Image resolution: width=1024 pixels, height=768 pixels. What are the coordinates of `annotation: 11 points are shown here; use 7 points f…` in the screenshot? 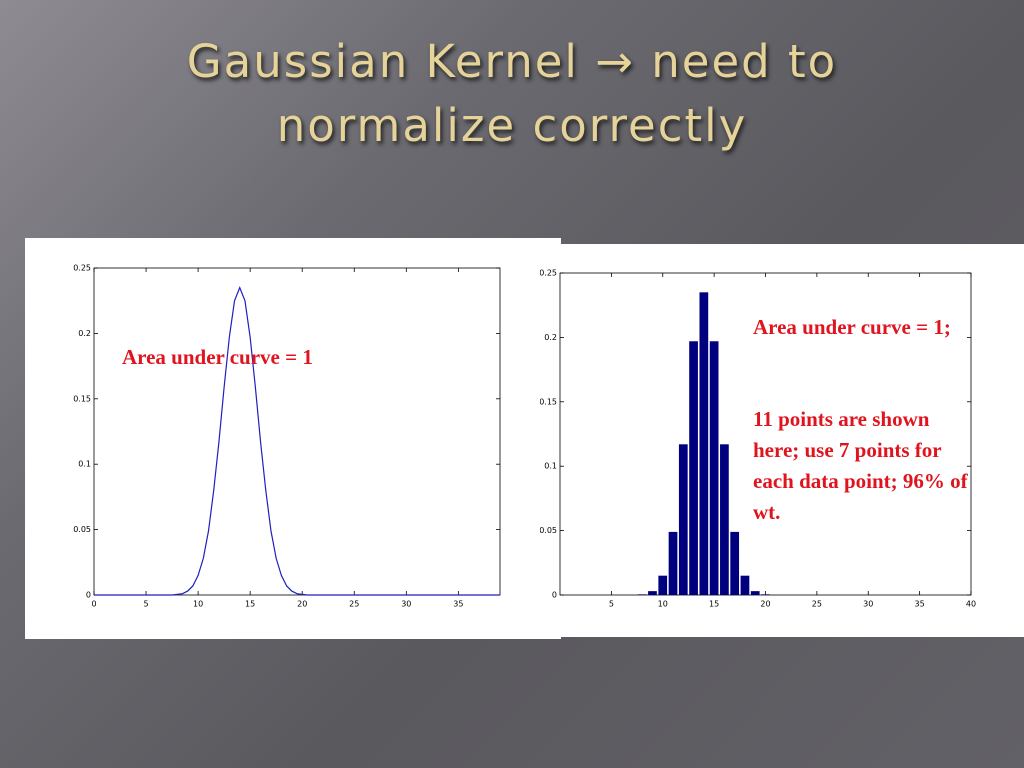 It's located at (860, 465).